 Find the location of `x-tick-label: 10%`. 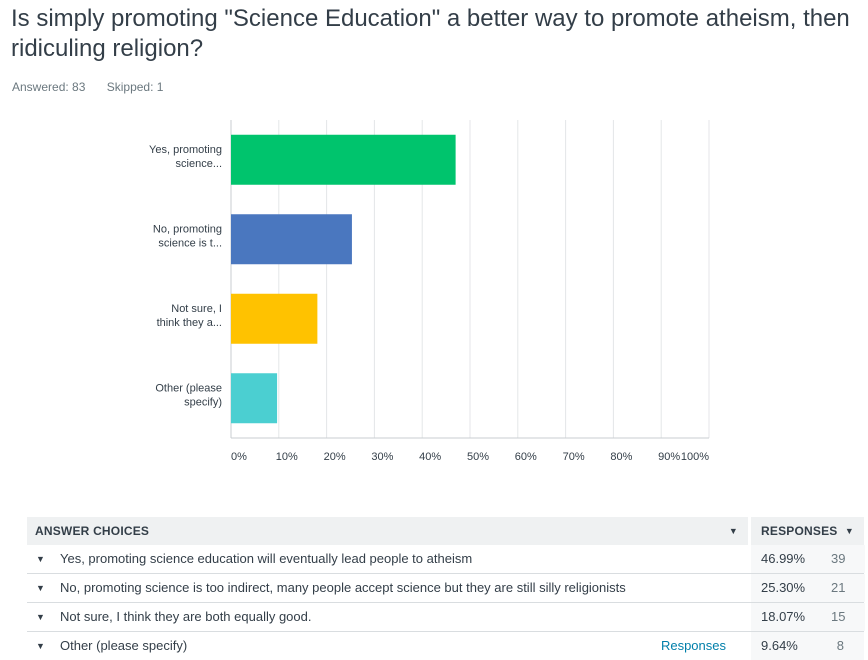

x-tick-label: 10% is located at coordinates (287, 457).